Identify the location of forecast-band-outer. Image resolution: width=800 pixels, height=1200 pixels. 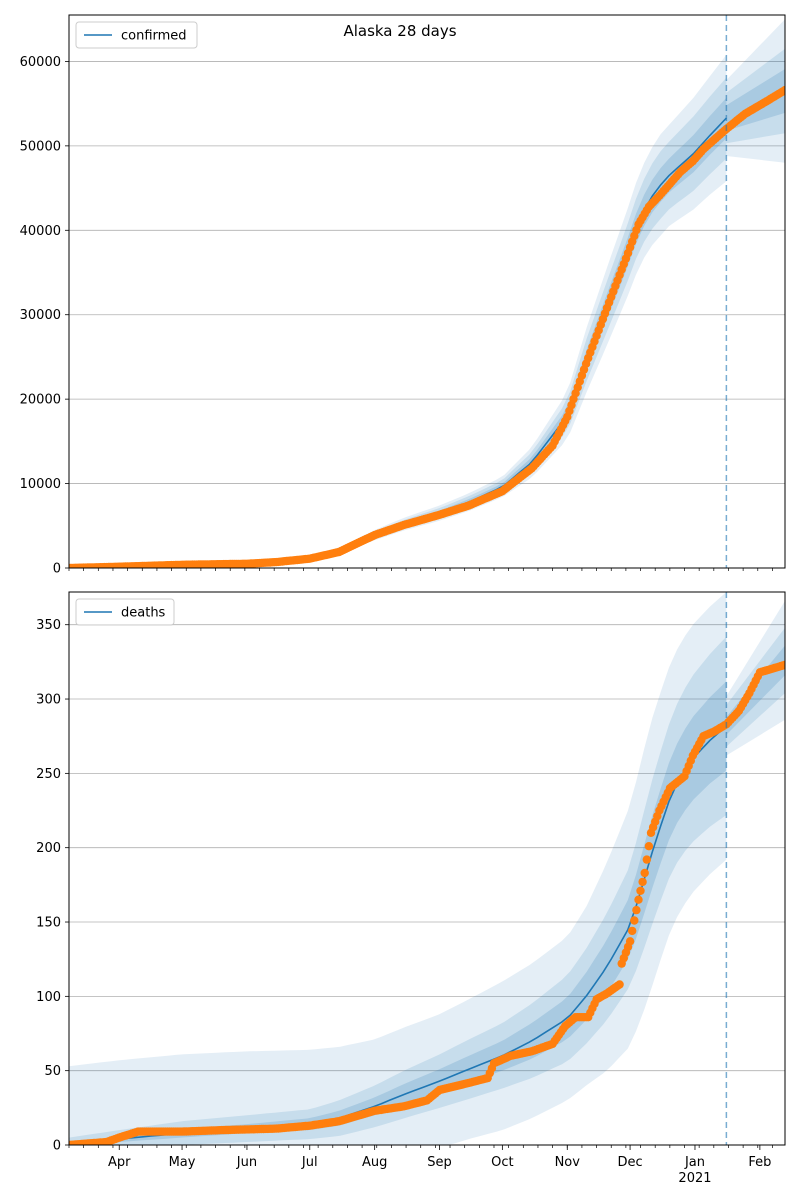
(755, 91).